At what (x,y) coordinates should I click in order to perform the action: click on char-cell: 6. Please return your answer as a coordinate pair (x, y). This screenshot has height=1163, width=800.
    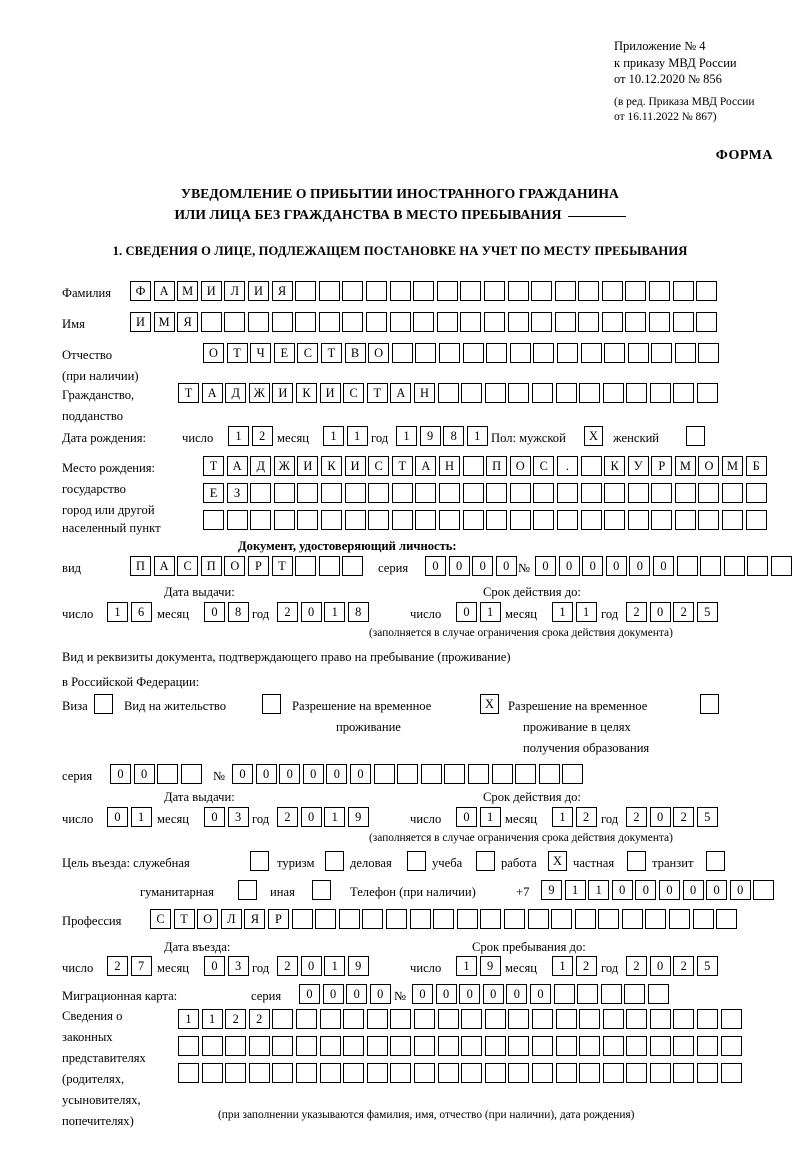
    Looking at the image, I should click on (141, 612).